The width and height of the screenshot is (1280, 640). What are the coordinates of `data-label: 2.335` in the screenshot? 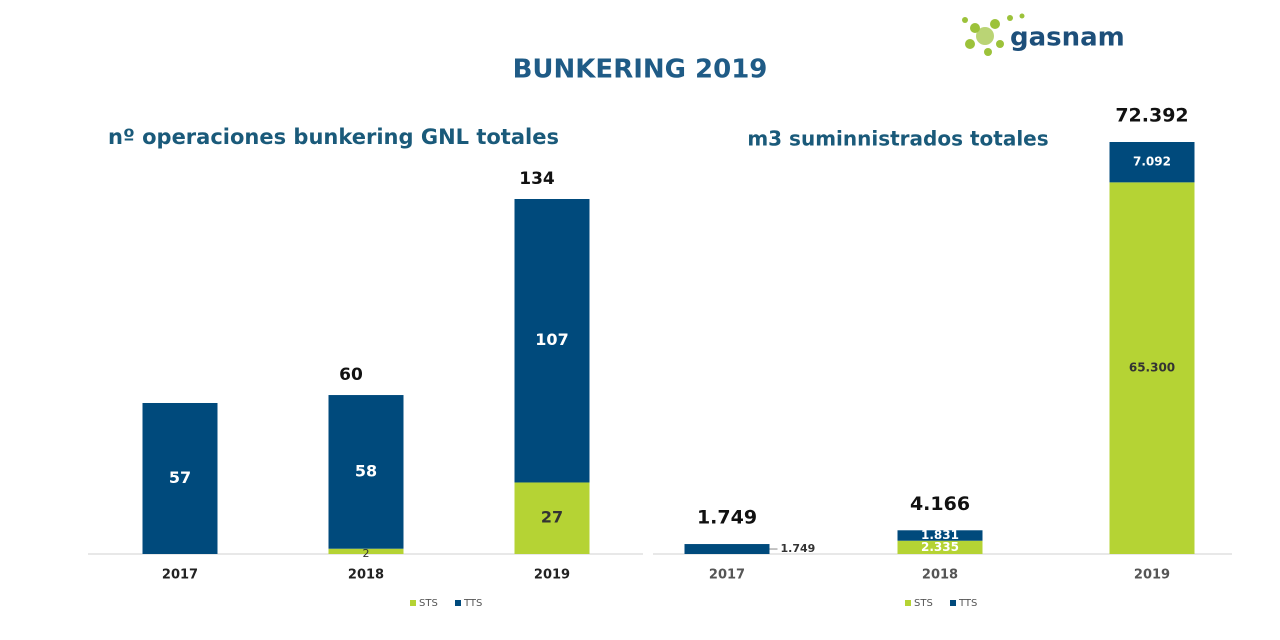 It's located at (940, 547).